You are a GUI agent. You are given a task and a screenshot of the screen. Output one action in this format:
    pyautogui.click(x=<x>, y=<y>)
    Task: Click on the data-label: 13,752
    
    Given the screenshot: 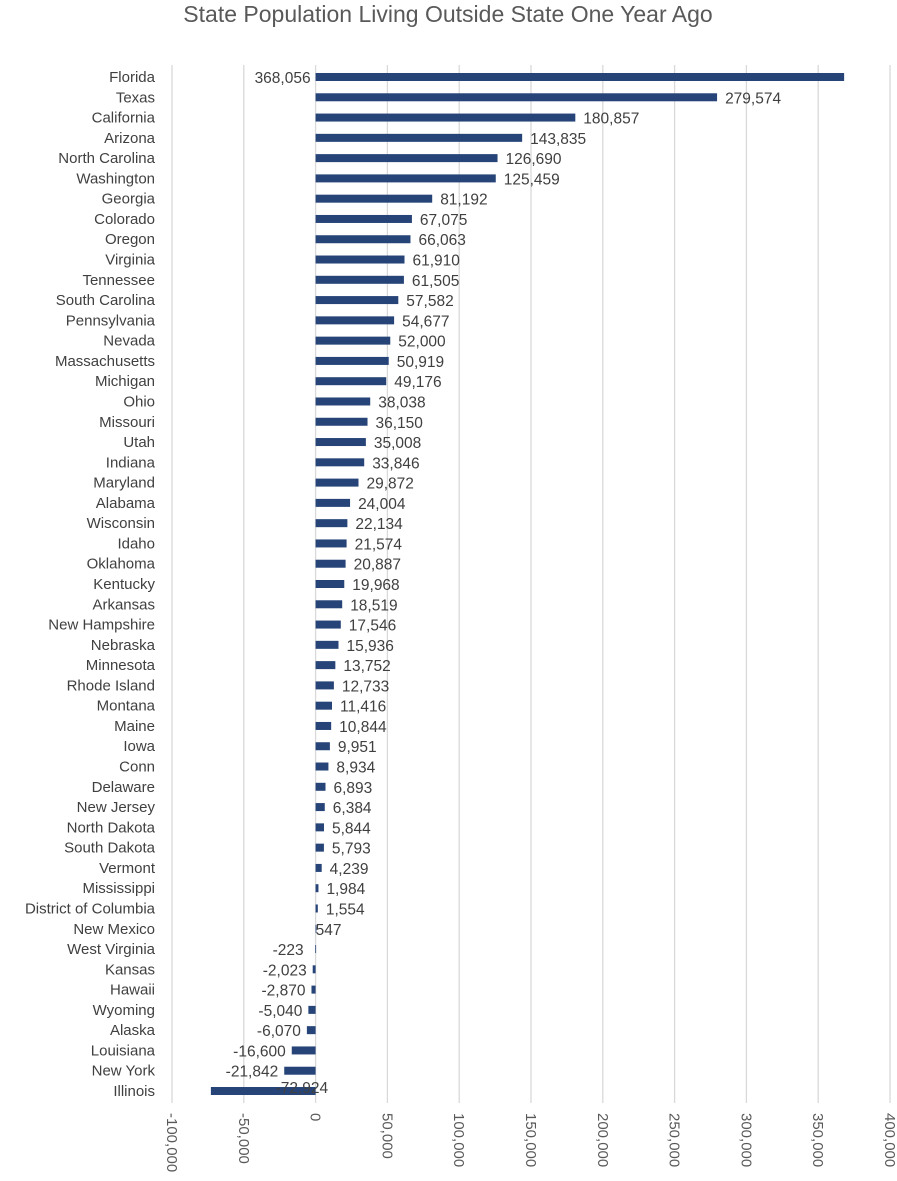 What is the action you would take?
    pyautogui.click(x=366, y=666)
    